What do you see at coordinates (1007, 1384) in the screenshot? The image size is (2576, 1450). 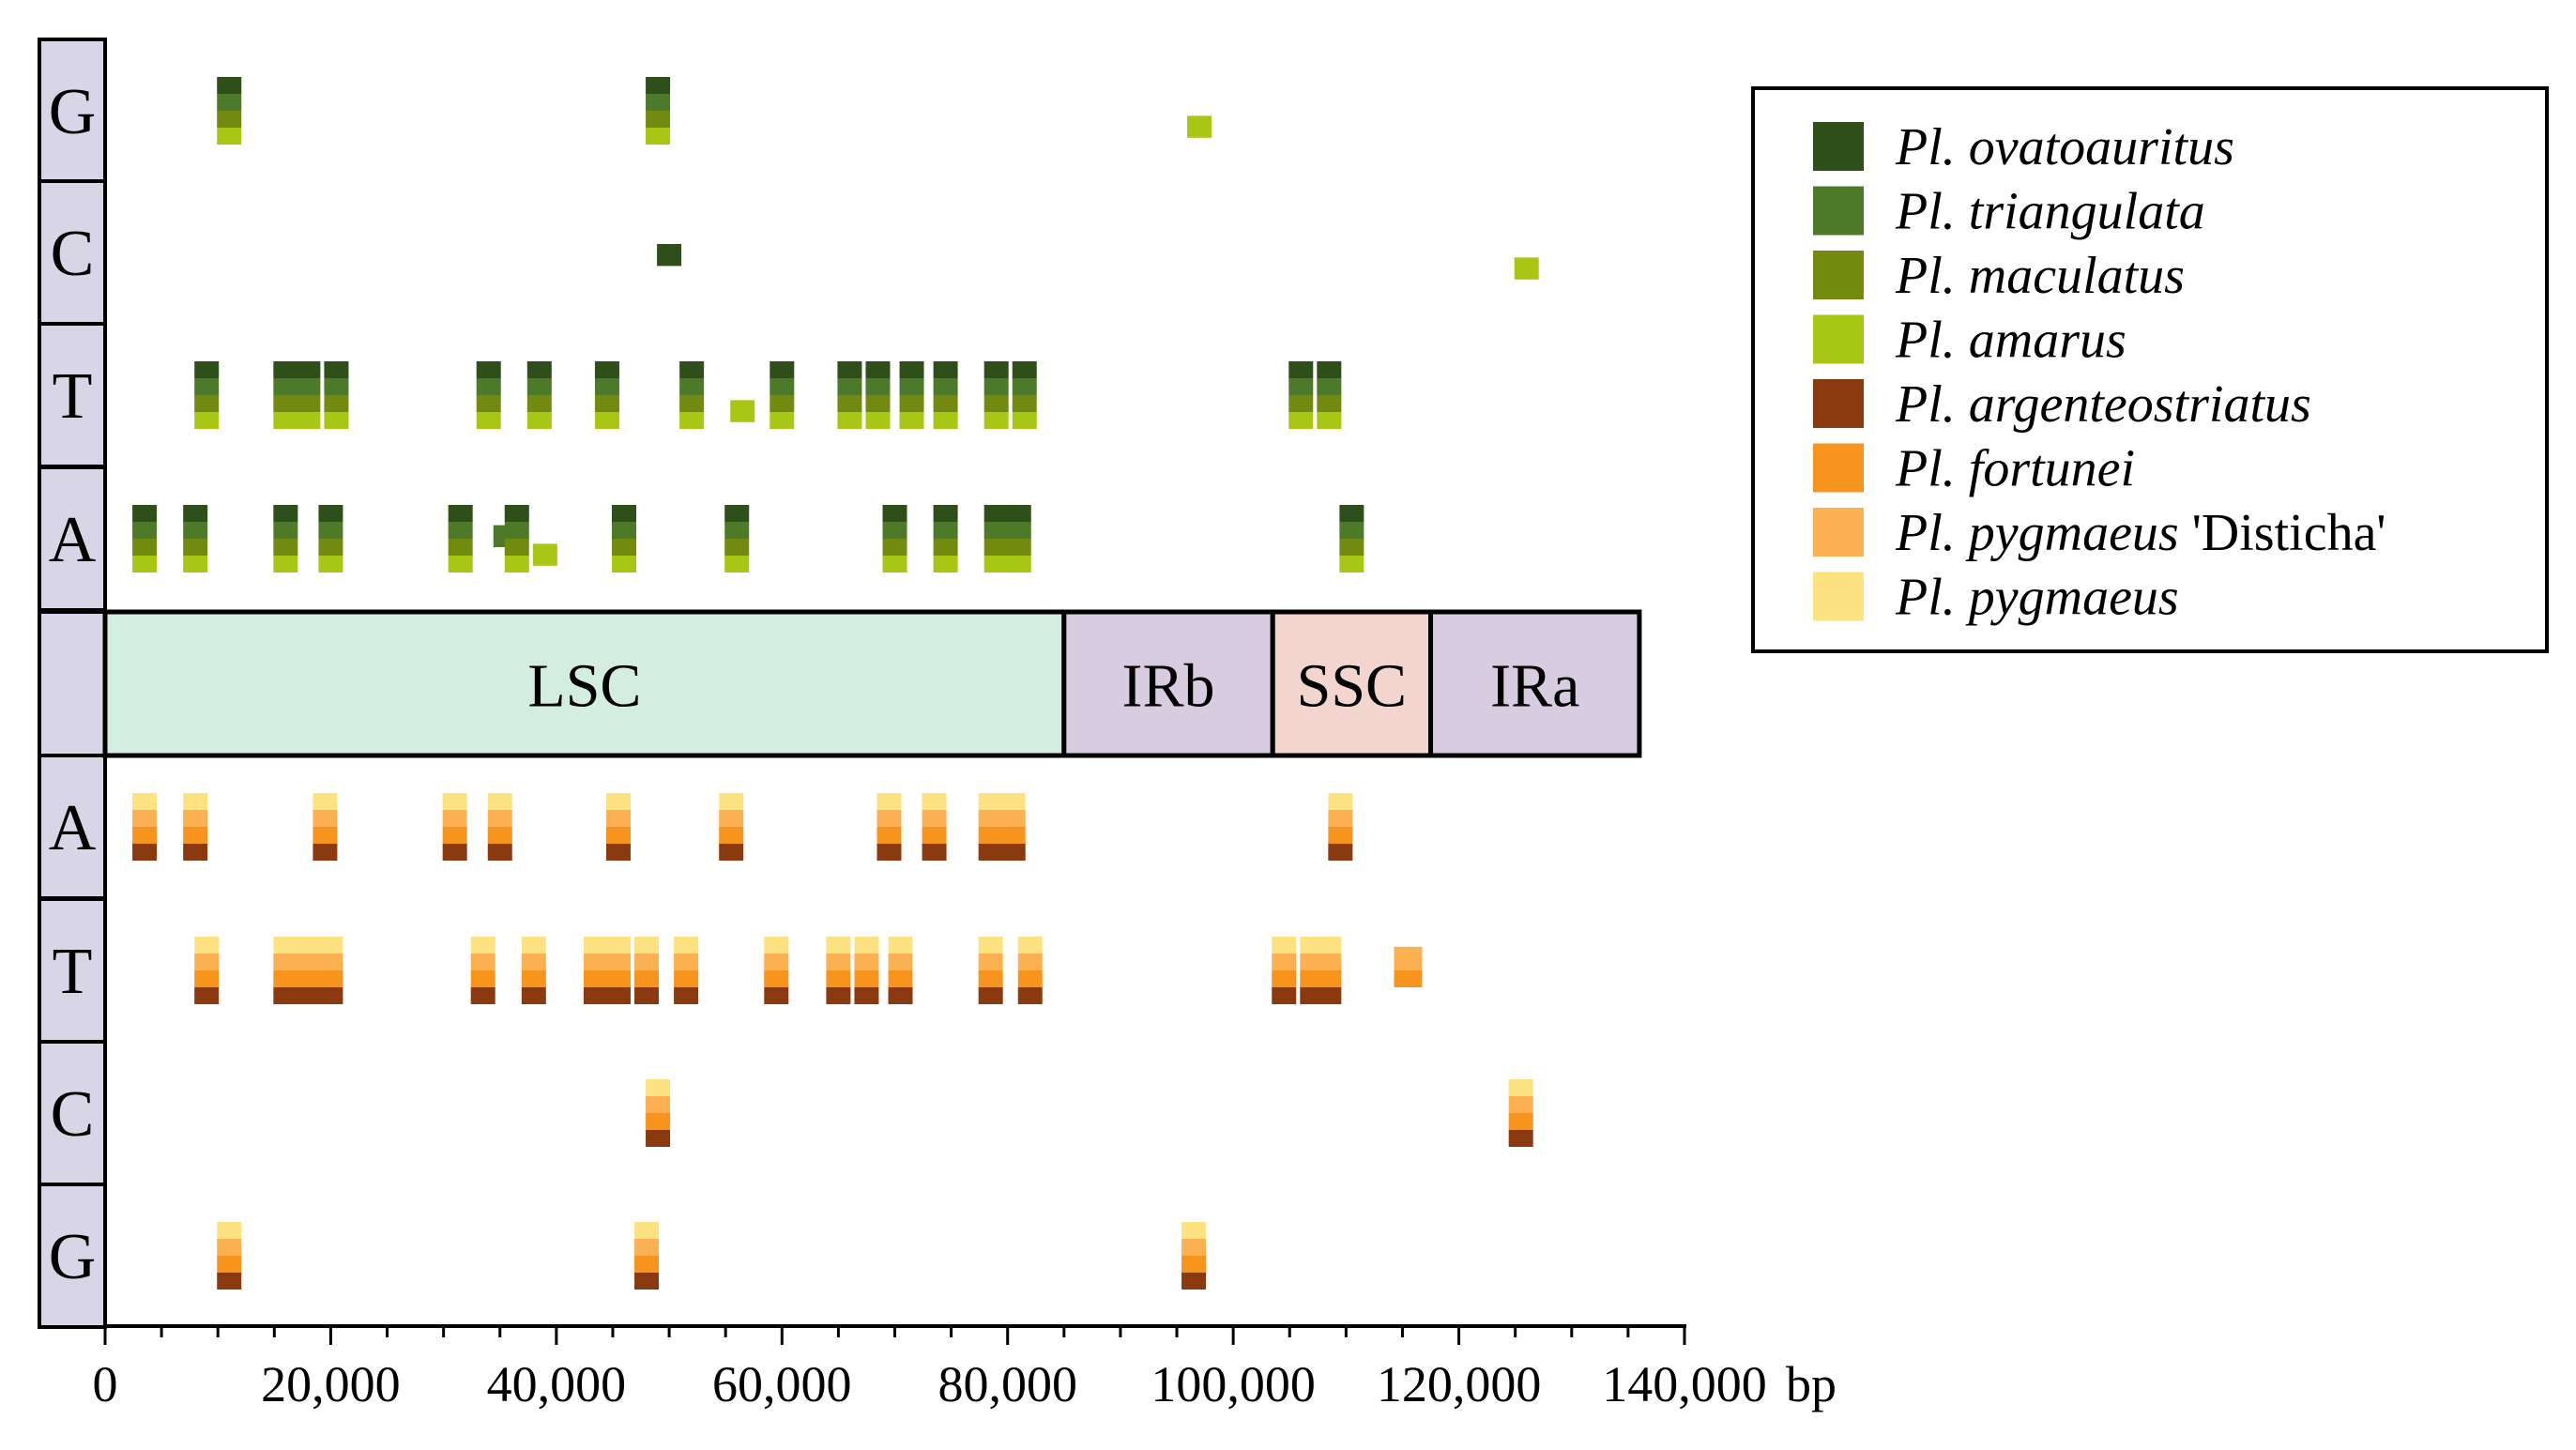 I see `x-tick-label-4: 80,000` at bounding box center [1007, 1384].